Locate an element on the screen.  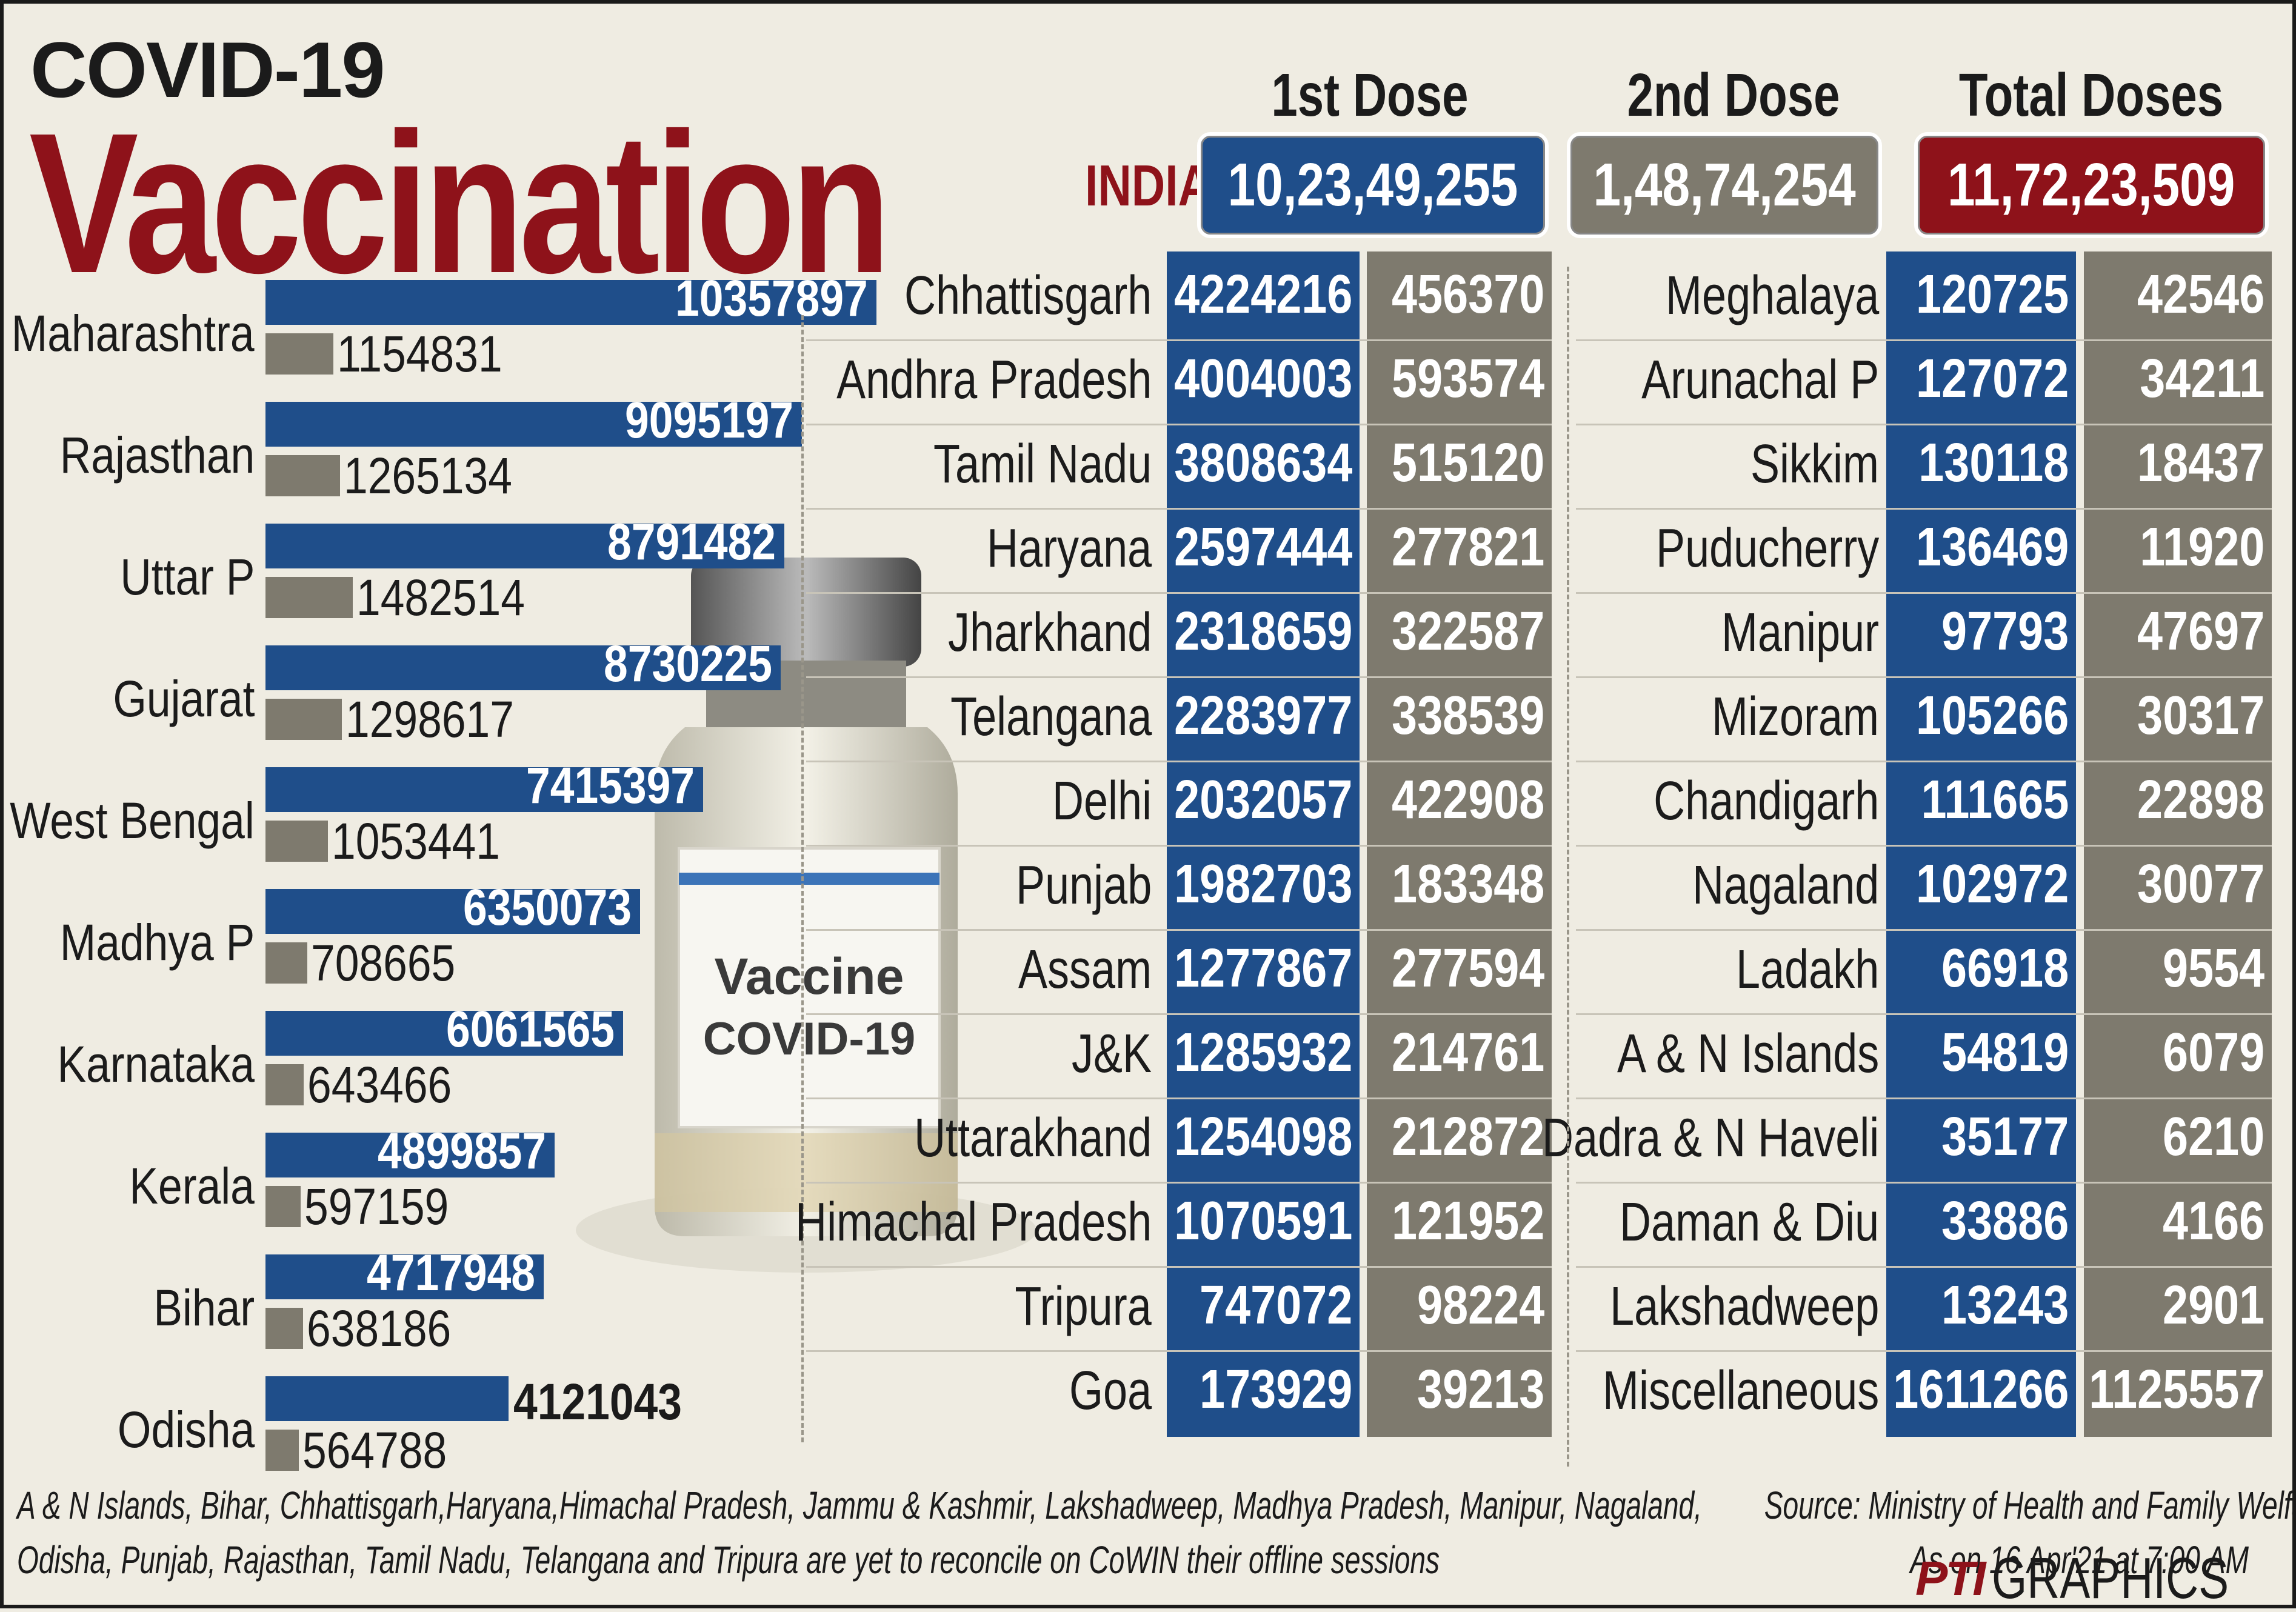
bar-first-dose-value: 4121043 is located at coordinates (597, 1401).